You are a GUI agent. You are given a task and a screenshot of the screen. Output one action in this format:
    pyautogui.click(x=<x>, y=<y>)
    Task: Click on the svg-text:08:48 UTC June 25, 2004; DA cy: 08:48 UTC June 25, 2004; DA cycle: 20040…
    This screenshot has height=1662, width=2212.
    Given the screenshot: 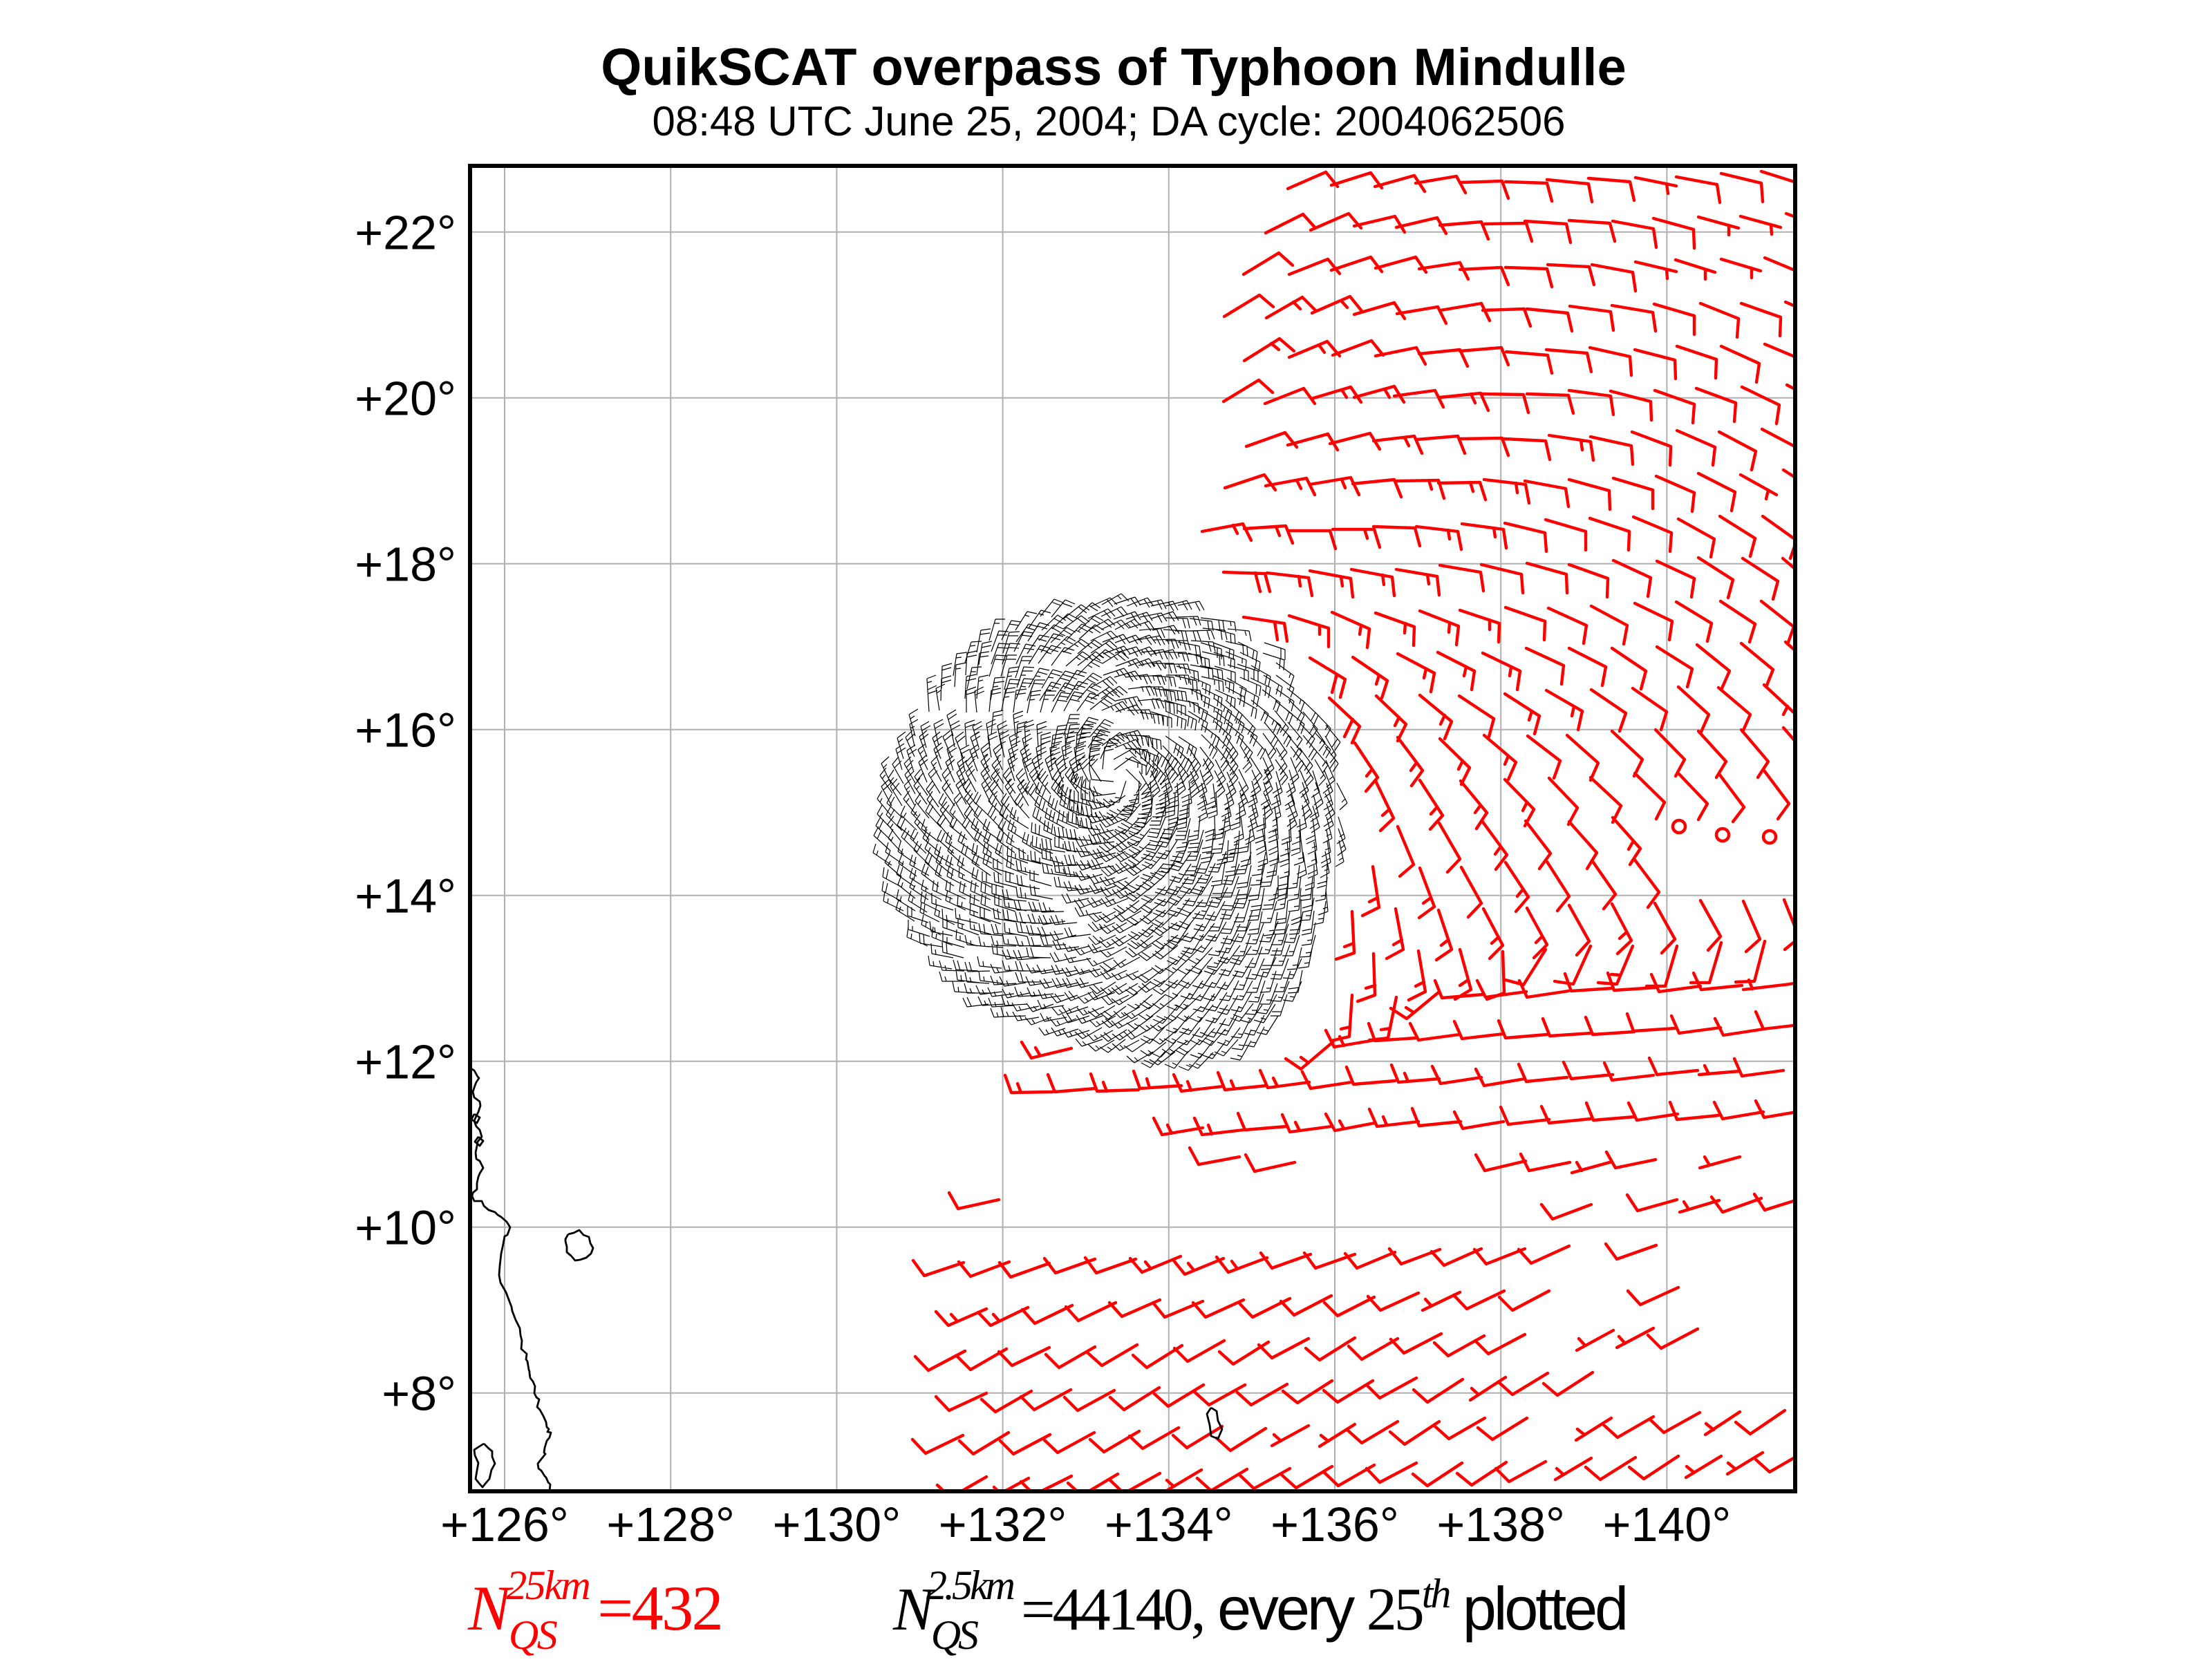 What is the action you would take?
    pyautogui.click(x=1110, y=121)
    